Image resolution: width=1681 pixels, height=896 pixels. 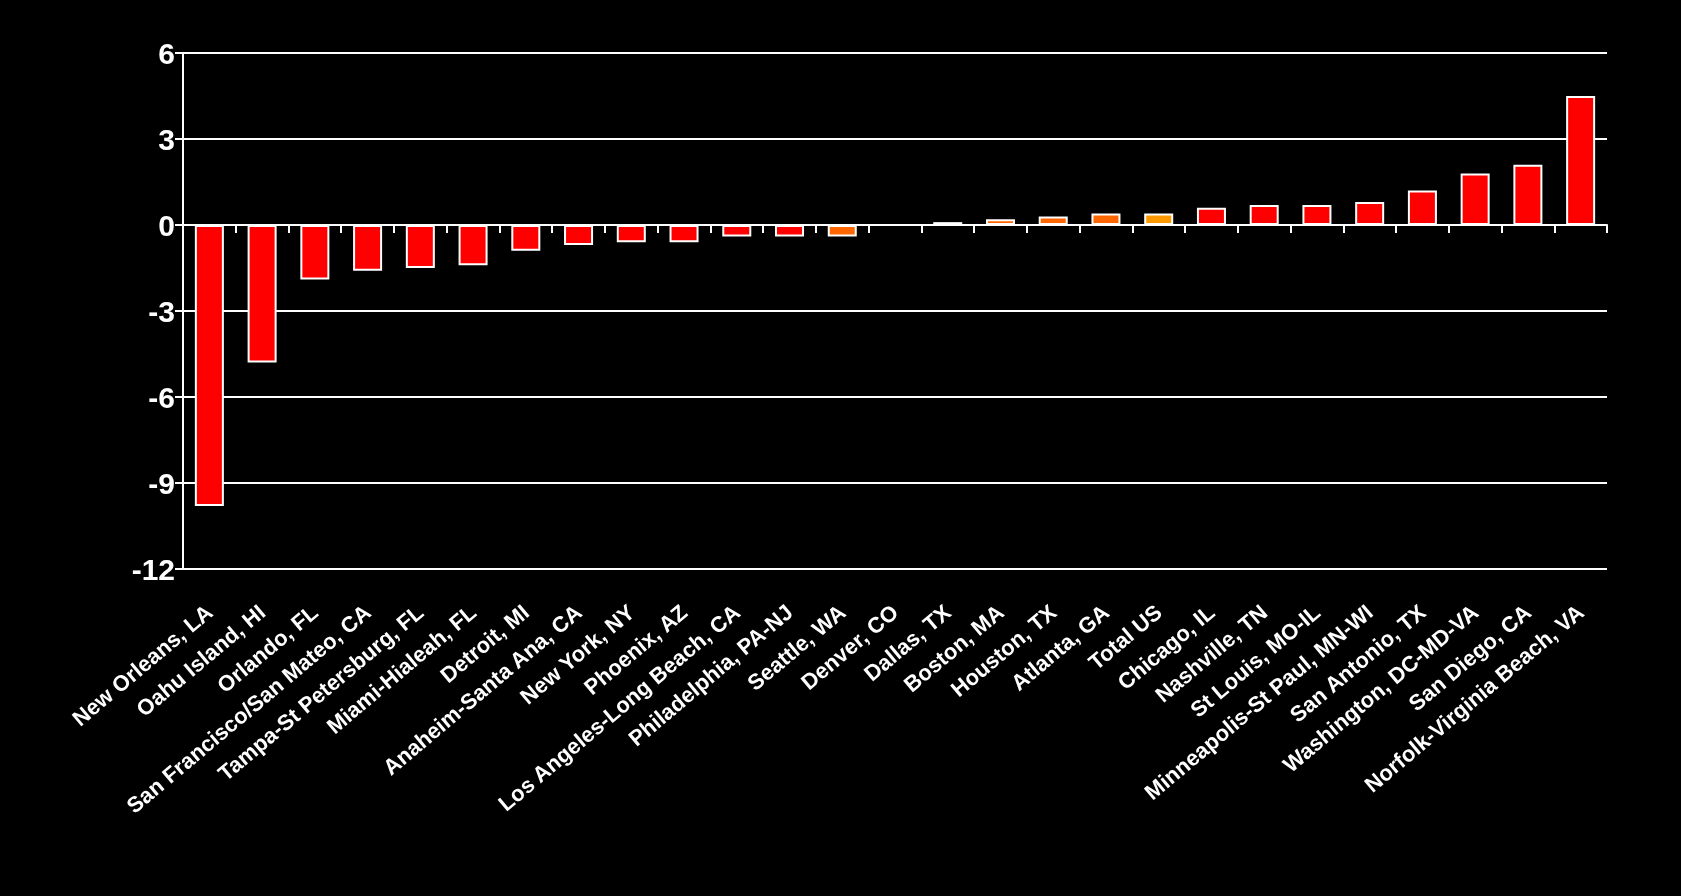 I want to click on y-tick-label: -12, so click(x=153, y=569).